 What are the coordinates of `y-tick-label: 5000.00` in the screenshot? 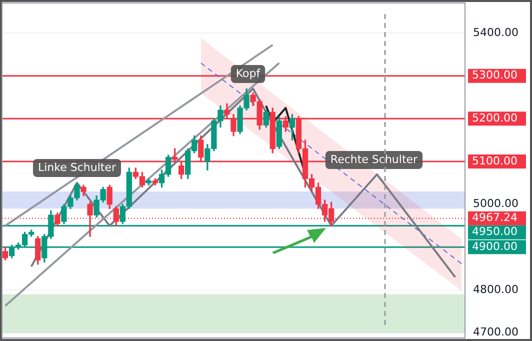 It's located at (495, 203).